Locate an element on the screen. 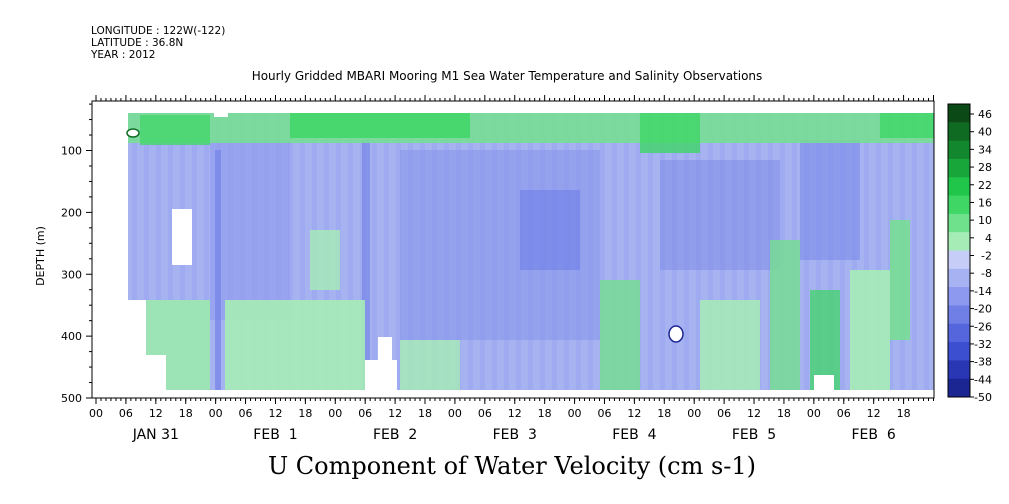 Image resolution: width=1009 pixels, height=504 pixels. colorbar-label: -38 is located at coordinates (983, 362).